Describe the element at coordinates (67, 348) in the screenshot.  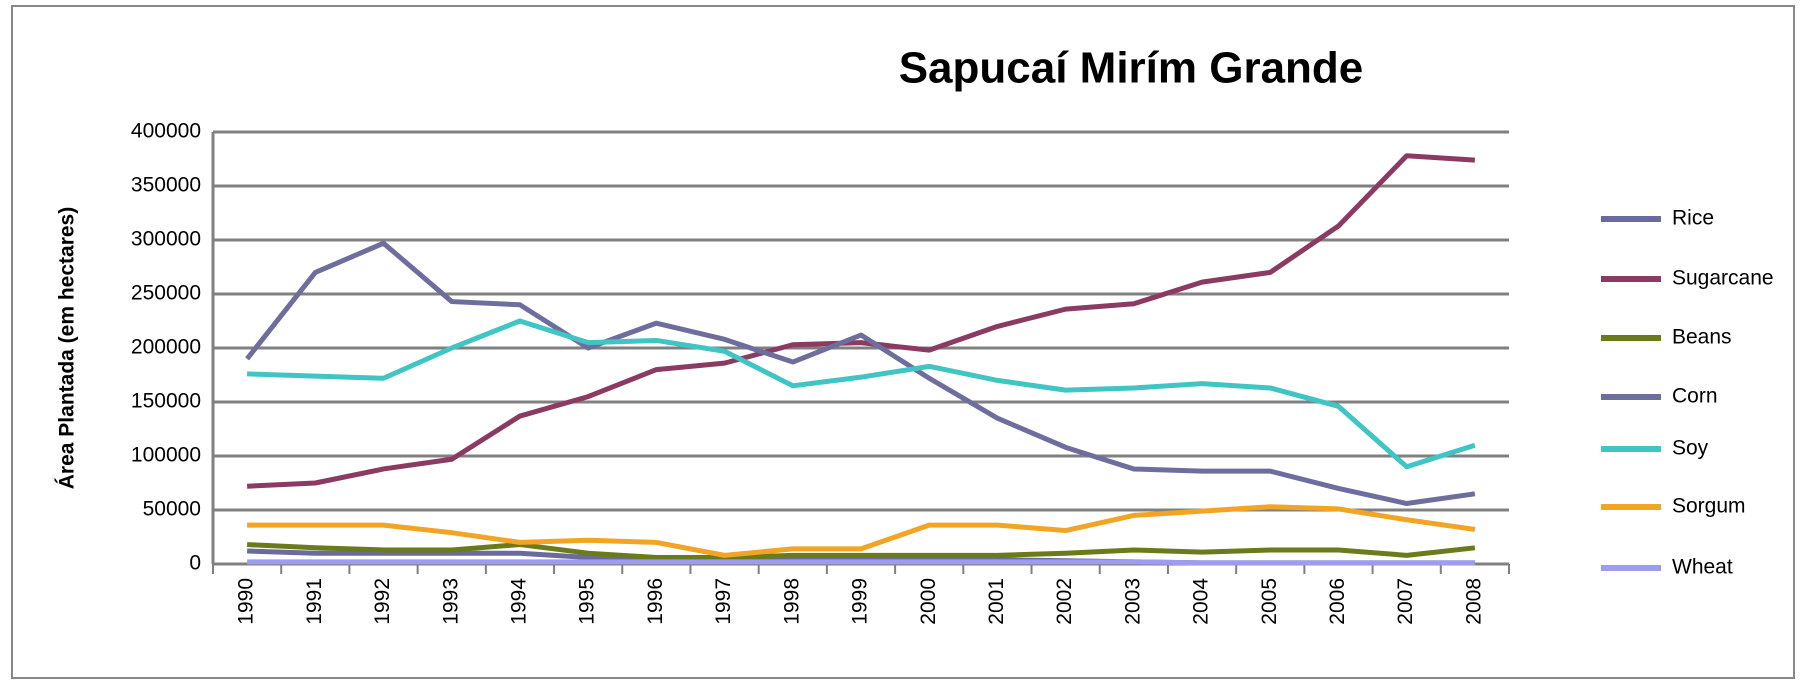
I see `y-axis-label: Área Plantada (em hectares)` at that location.